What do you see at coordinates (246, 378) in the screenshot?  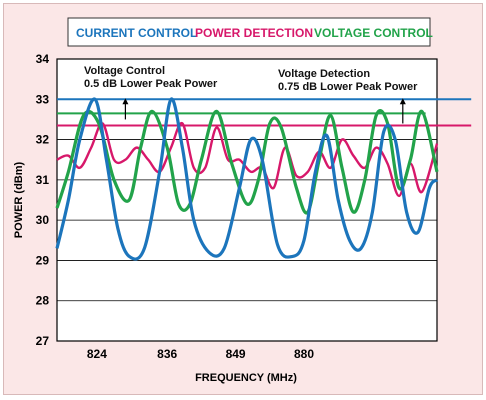 I see `x-axis-label: FREQUENCY (MHz)` at bounding box center [246, 378].